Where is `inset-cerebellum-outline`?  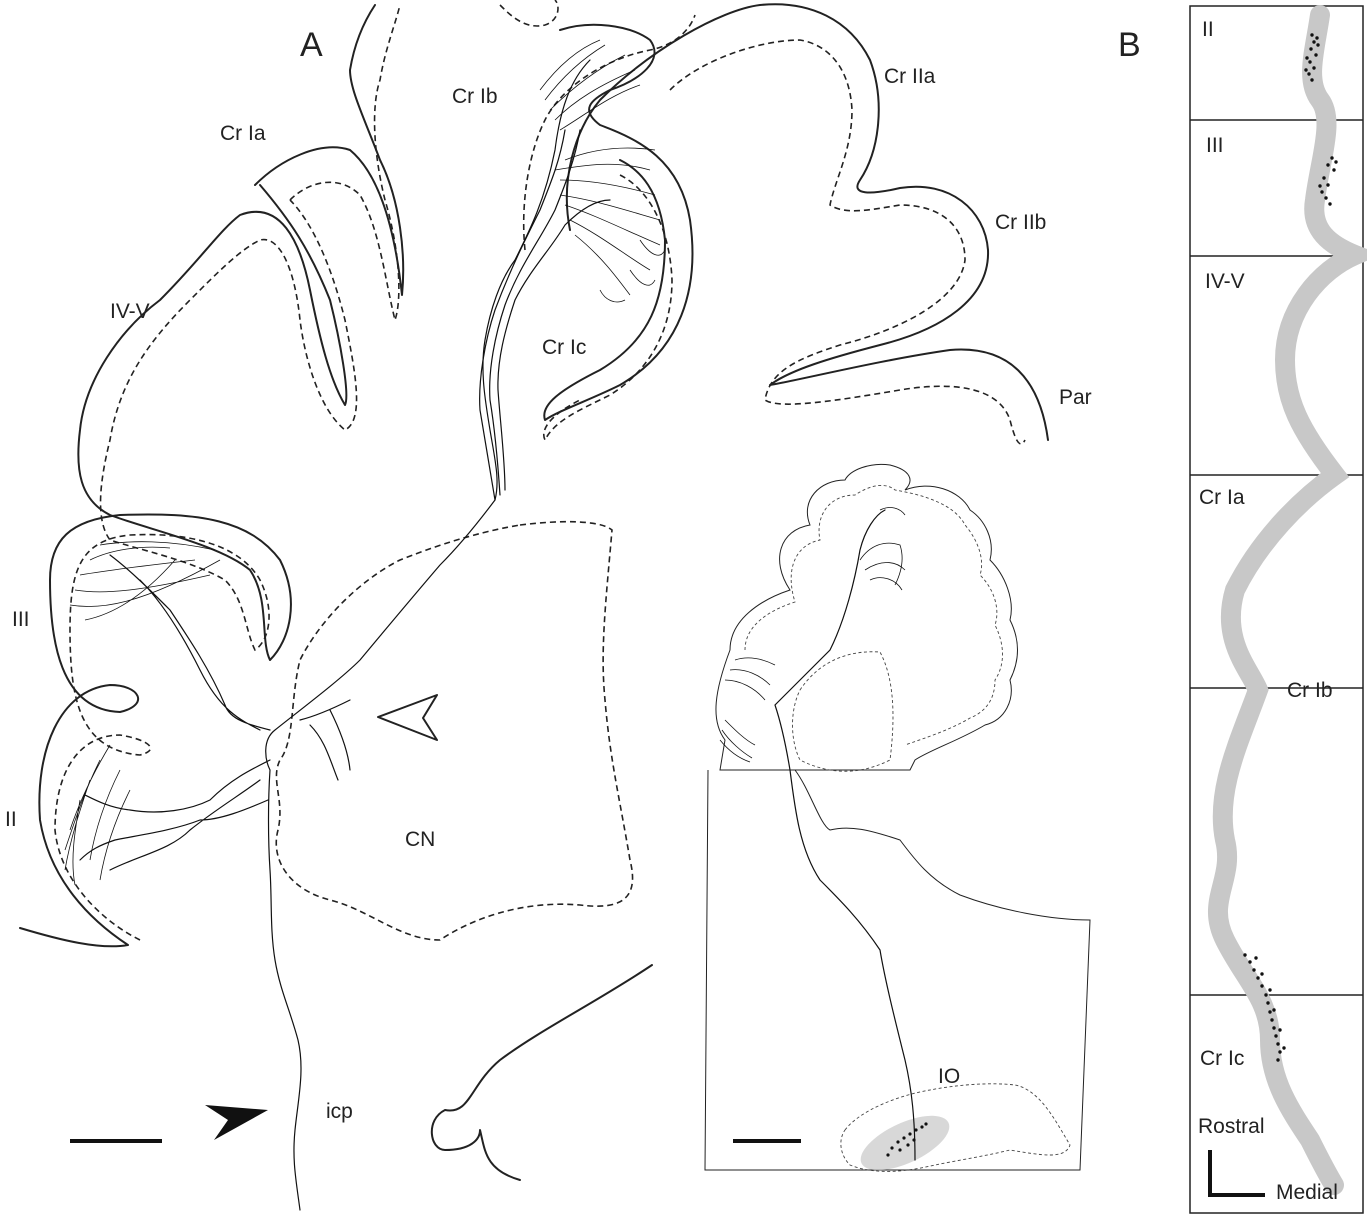 inset-cerebellum-outline is located at coordinates (866, 617).